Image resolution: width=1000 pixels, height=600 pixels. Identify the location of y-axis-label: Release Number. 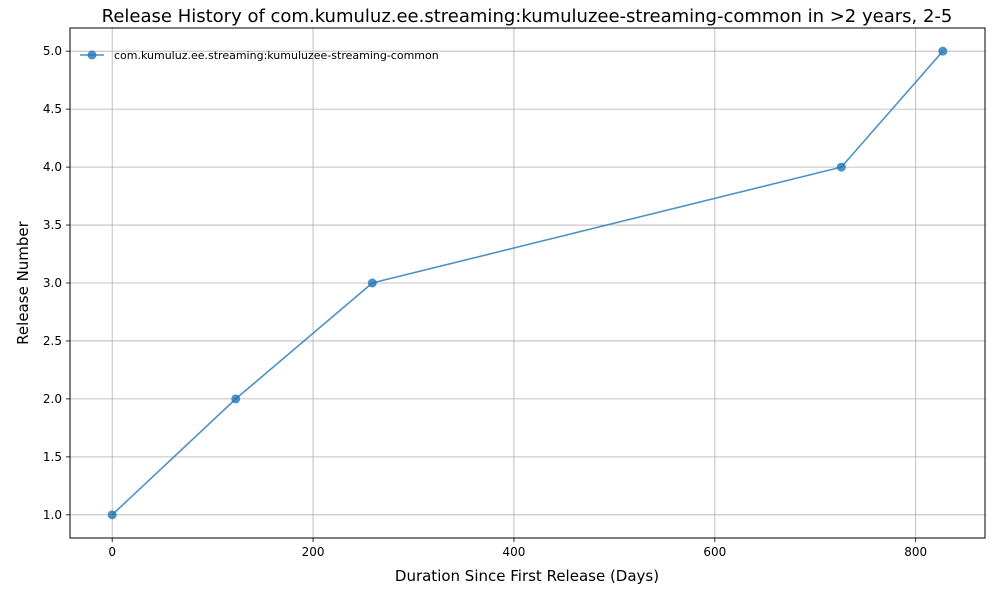
(23, 282).